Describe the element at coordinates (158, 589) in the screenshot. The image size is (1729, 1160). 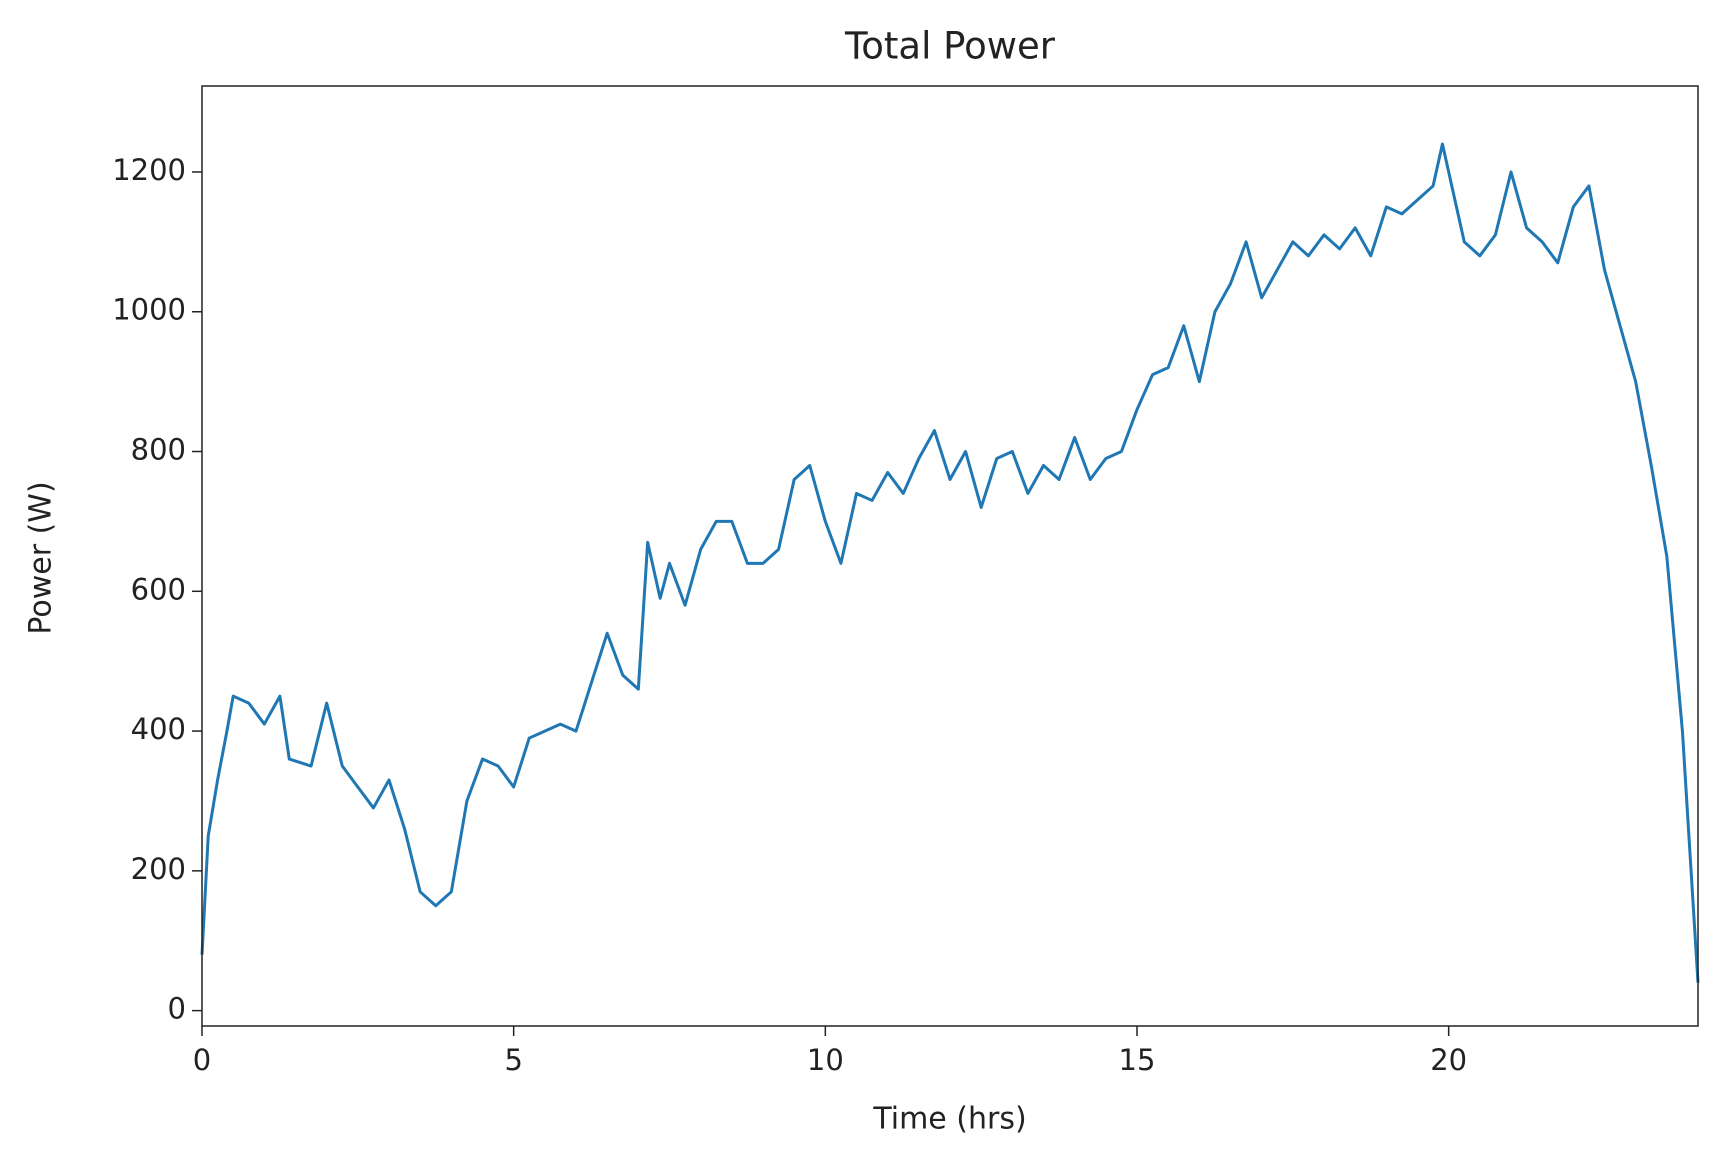
I see `y-tick-label: 600` at that location.